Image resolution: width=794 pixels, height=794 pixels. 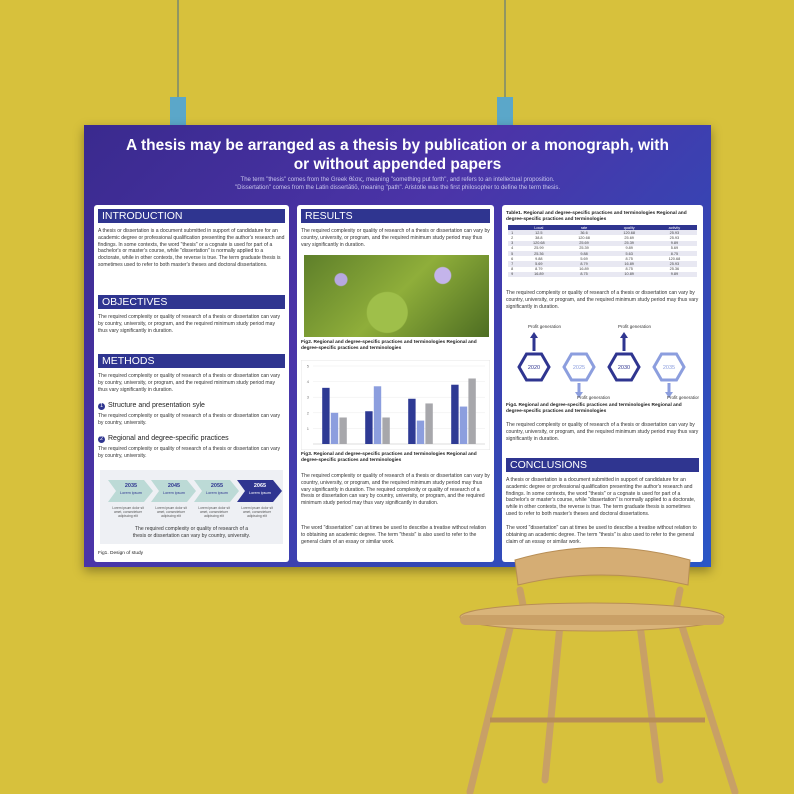 I want to click on heading: RESULTS, so click(x=395, y=216).